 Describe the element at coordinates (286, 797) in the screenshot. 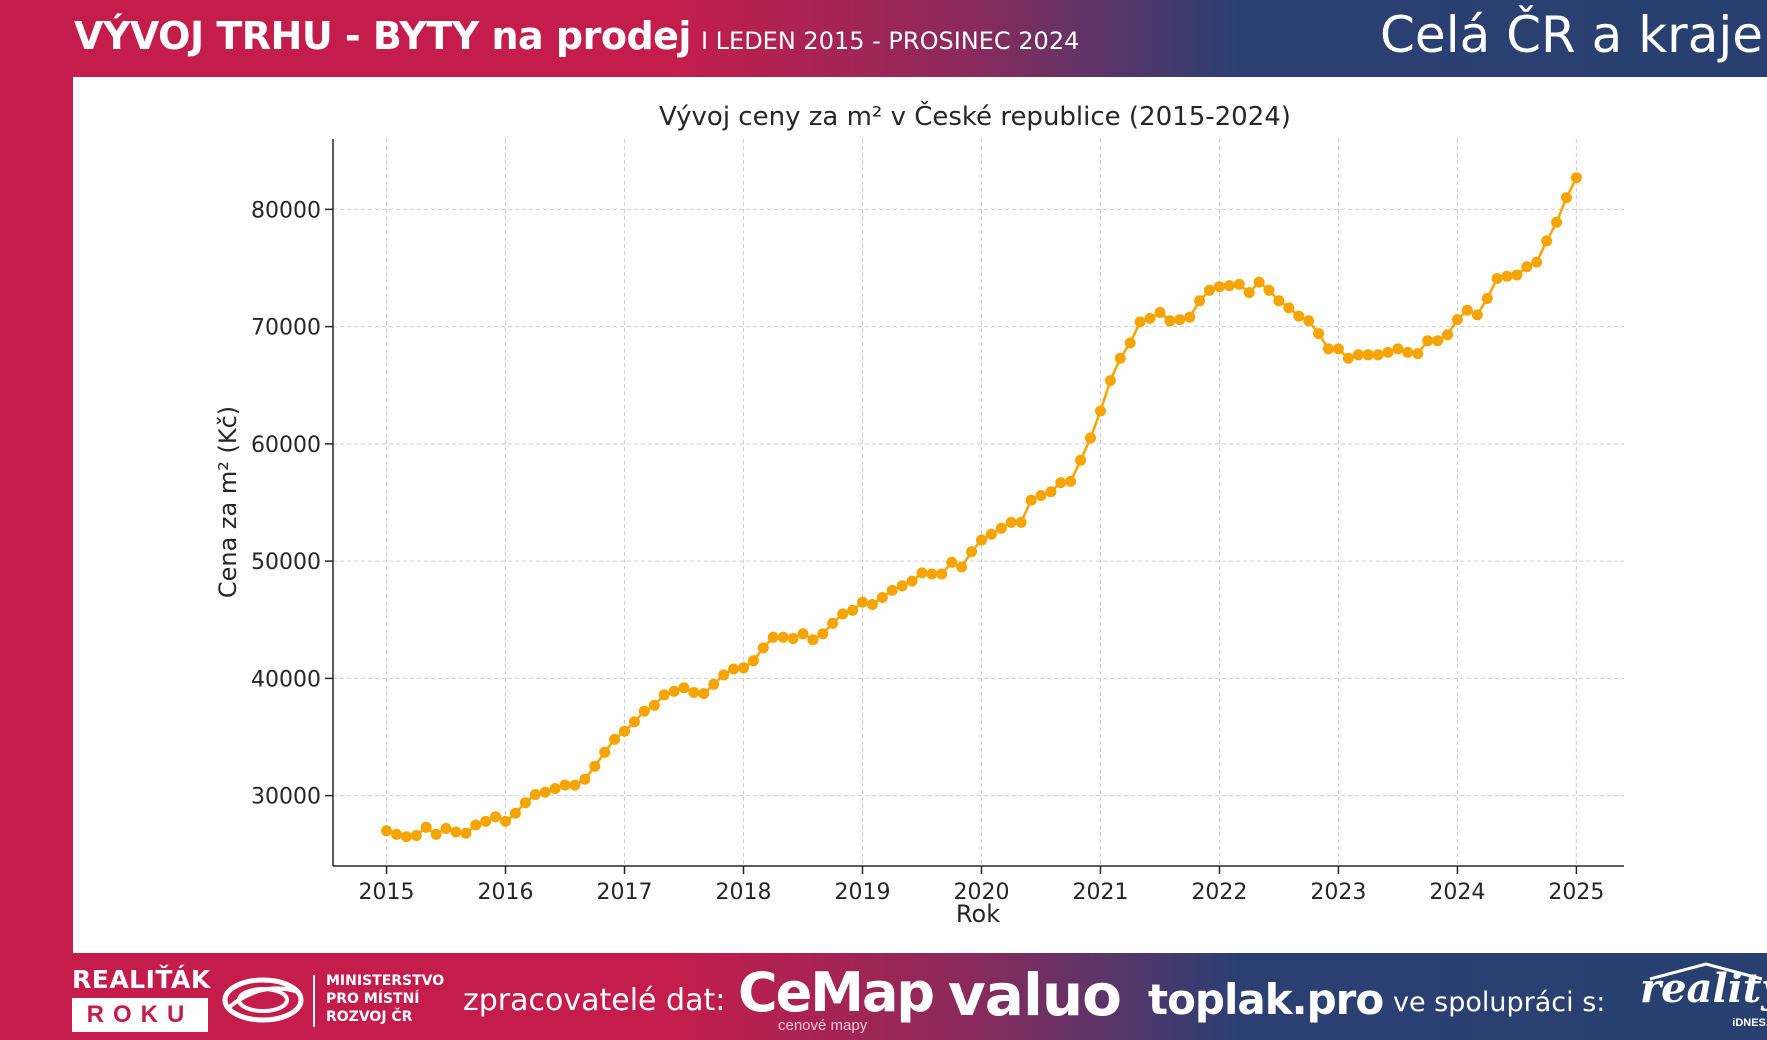

I see `y-tick-label: 30000` at that location.